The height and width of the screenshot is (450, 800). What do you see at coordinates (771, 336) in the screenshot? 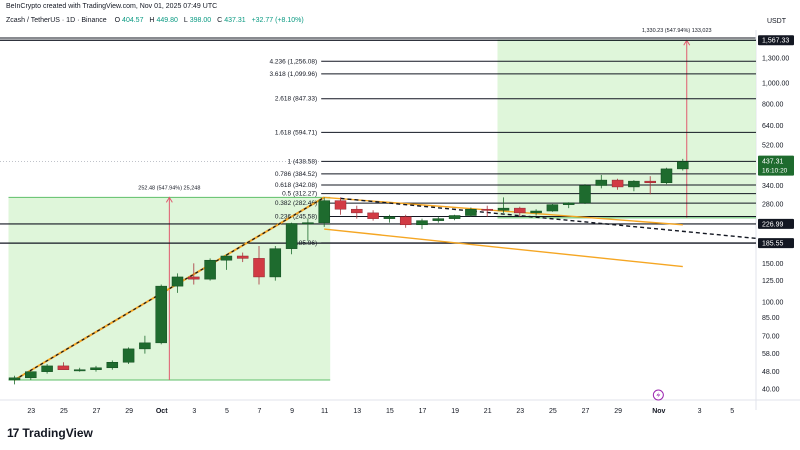
I see `price-tick-label: 70.00` at bounding box center [771, 336].